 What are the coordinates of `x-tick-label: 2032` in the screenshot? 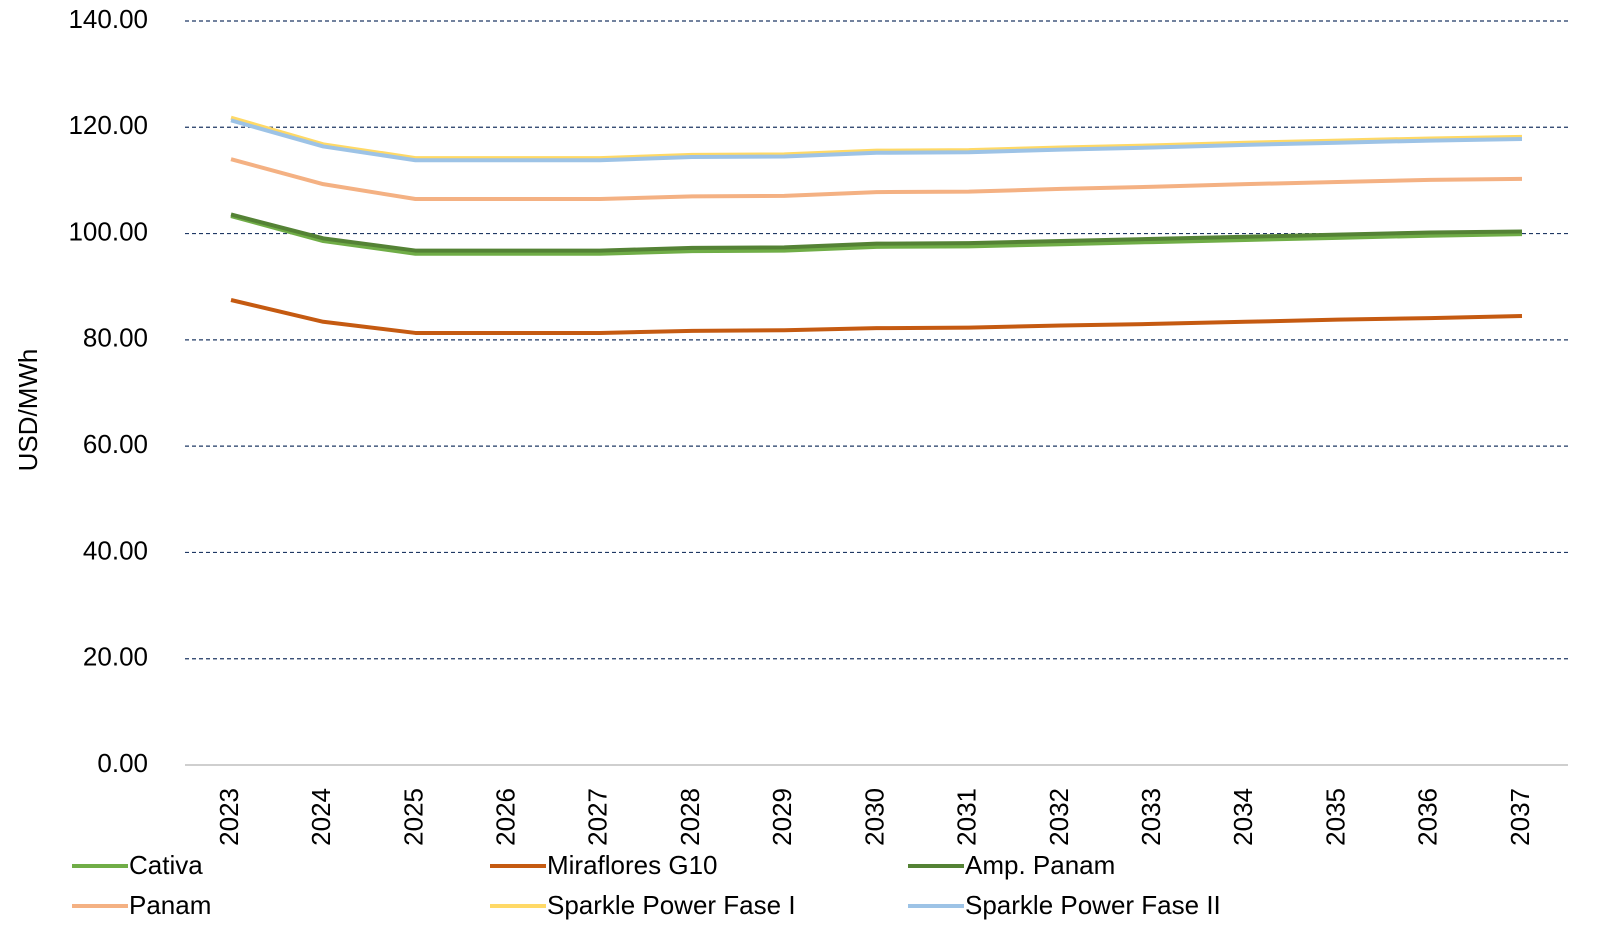 It's located at (1059, 817).